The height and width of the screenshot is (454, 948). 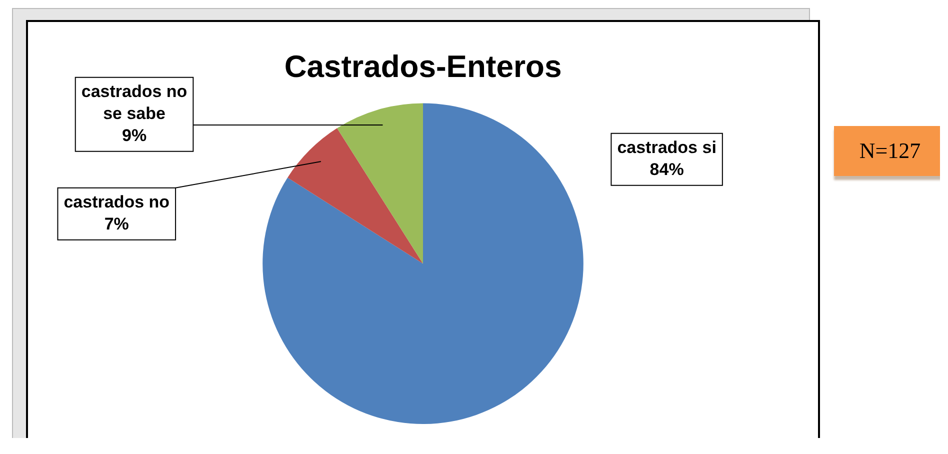 What do you see at coordinates (116, 224) in the screenshot?
I see `data-label: 7%` at bounding box center [116, 224].